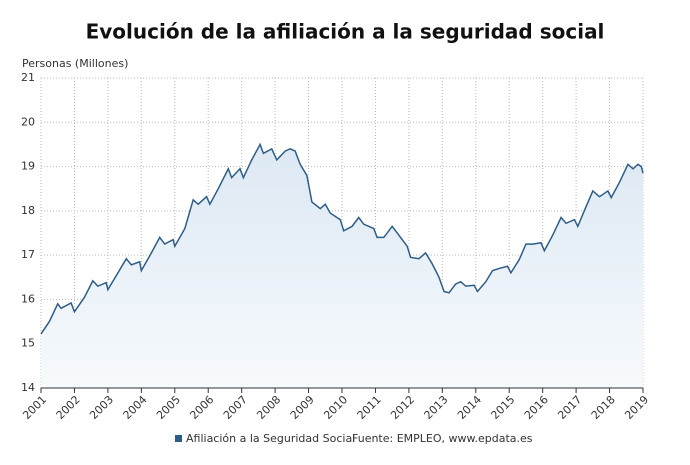 This screenshot has height=465, width=690. I want to click on y-tick-label: 17, so click(28, 254).